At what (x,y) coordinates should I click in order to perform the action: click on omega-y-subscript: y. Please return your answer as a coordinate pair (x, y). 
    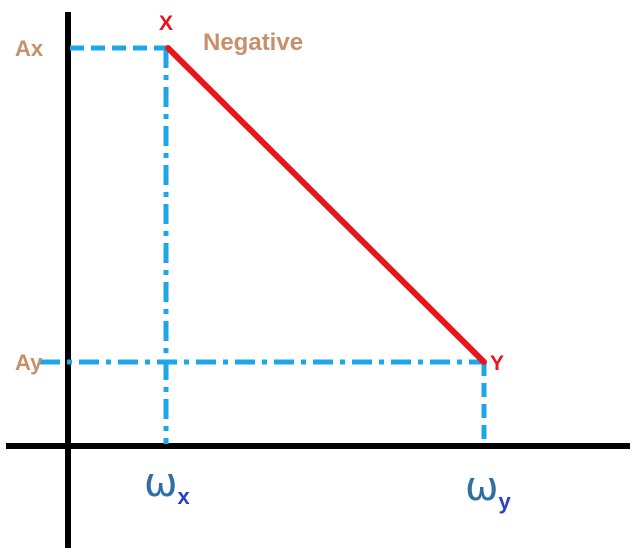
    Looking at the image, I should click on (505, 501).